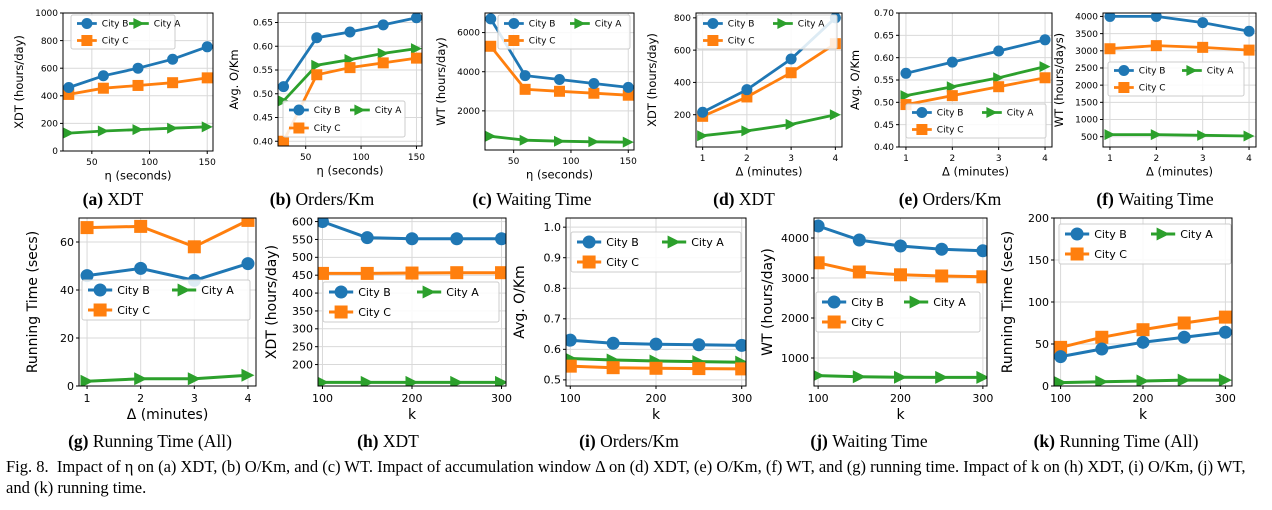 This screenshot has width=1272, height=510. Describe the element at coordinates (263, 95) in the screenshot. I see `y-tick-label: 0.50` at that location.